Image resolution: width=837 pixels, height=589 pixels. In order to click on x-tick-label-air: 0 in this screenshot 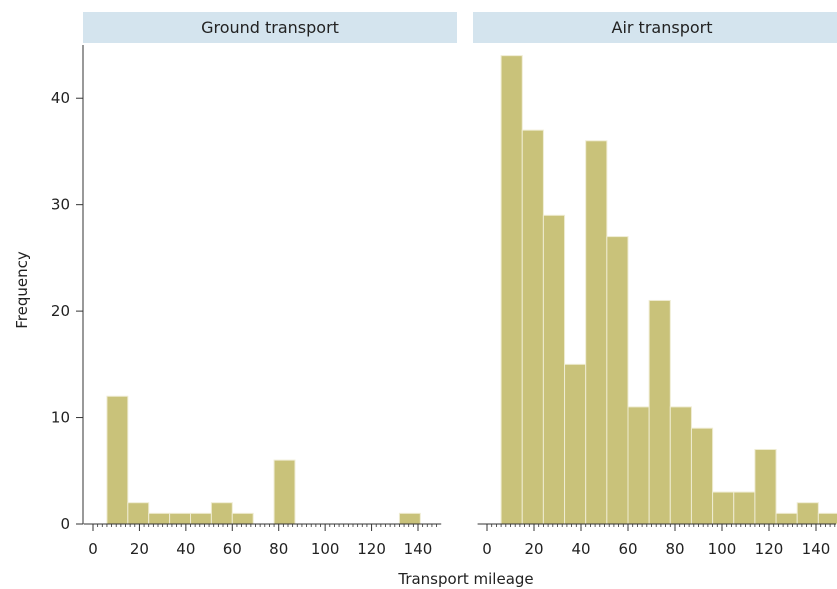, I will do `click(487, 549)`.